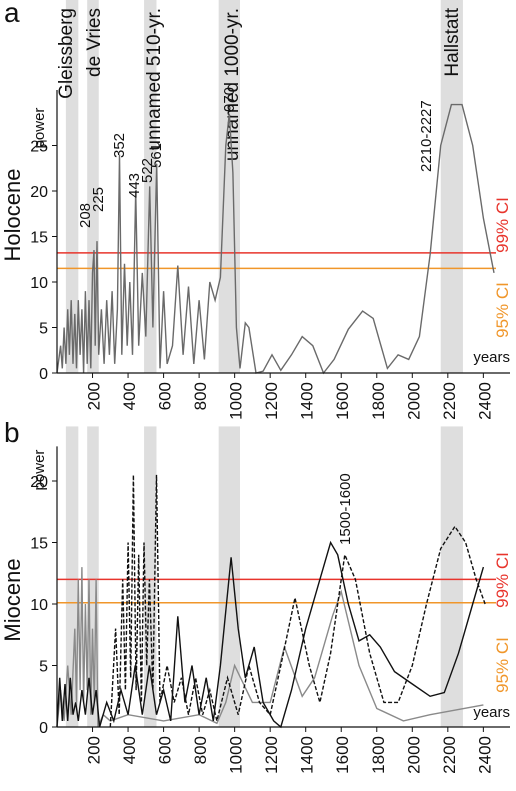 The height and width of the screenshot is (791, 516). I want to click on y-tick-label: 25, so click(39, 147).